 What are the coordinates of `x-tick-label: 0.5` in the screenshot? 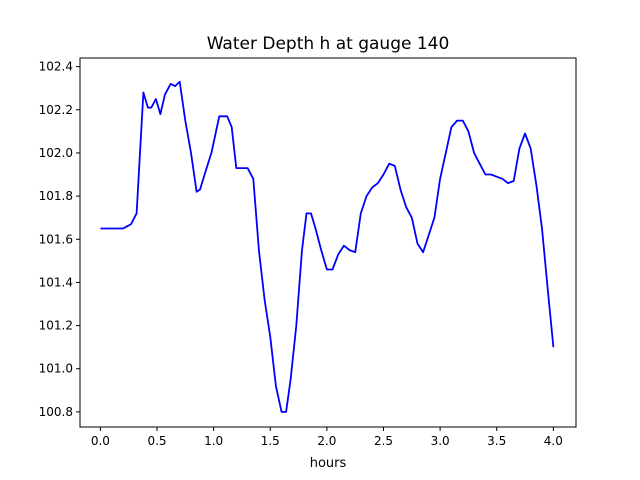 It's located at (156, 441).